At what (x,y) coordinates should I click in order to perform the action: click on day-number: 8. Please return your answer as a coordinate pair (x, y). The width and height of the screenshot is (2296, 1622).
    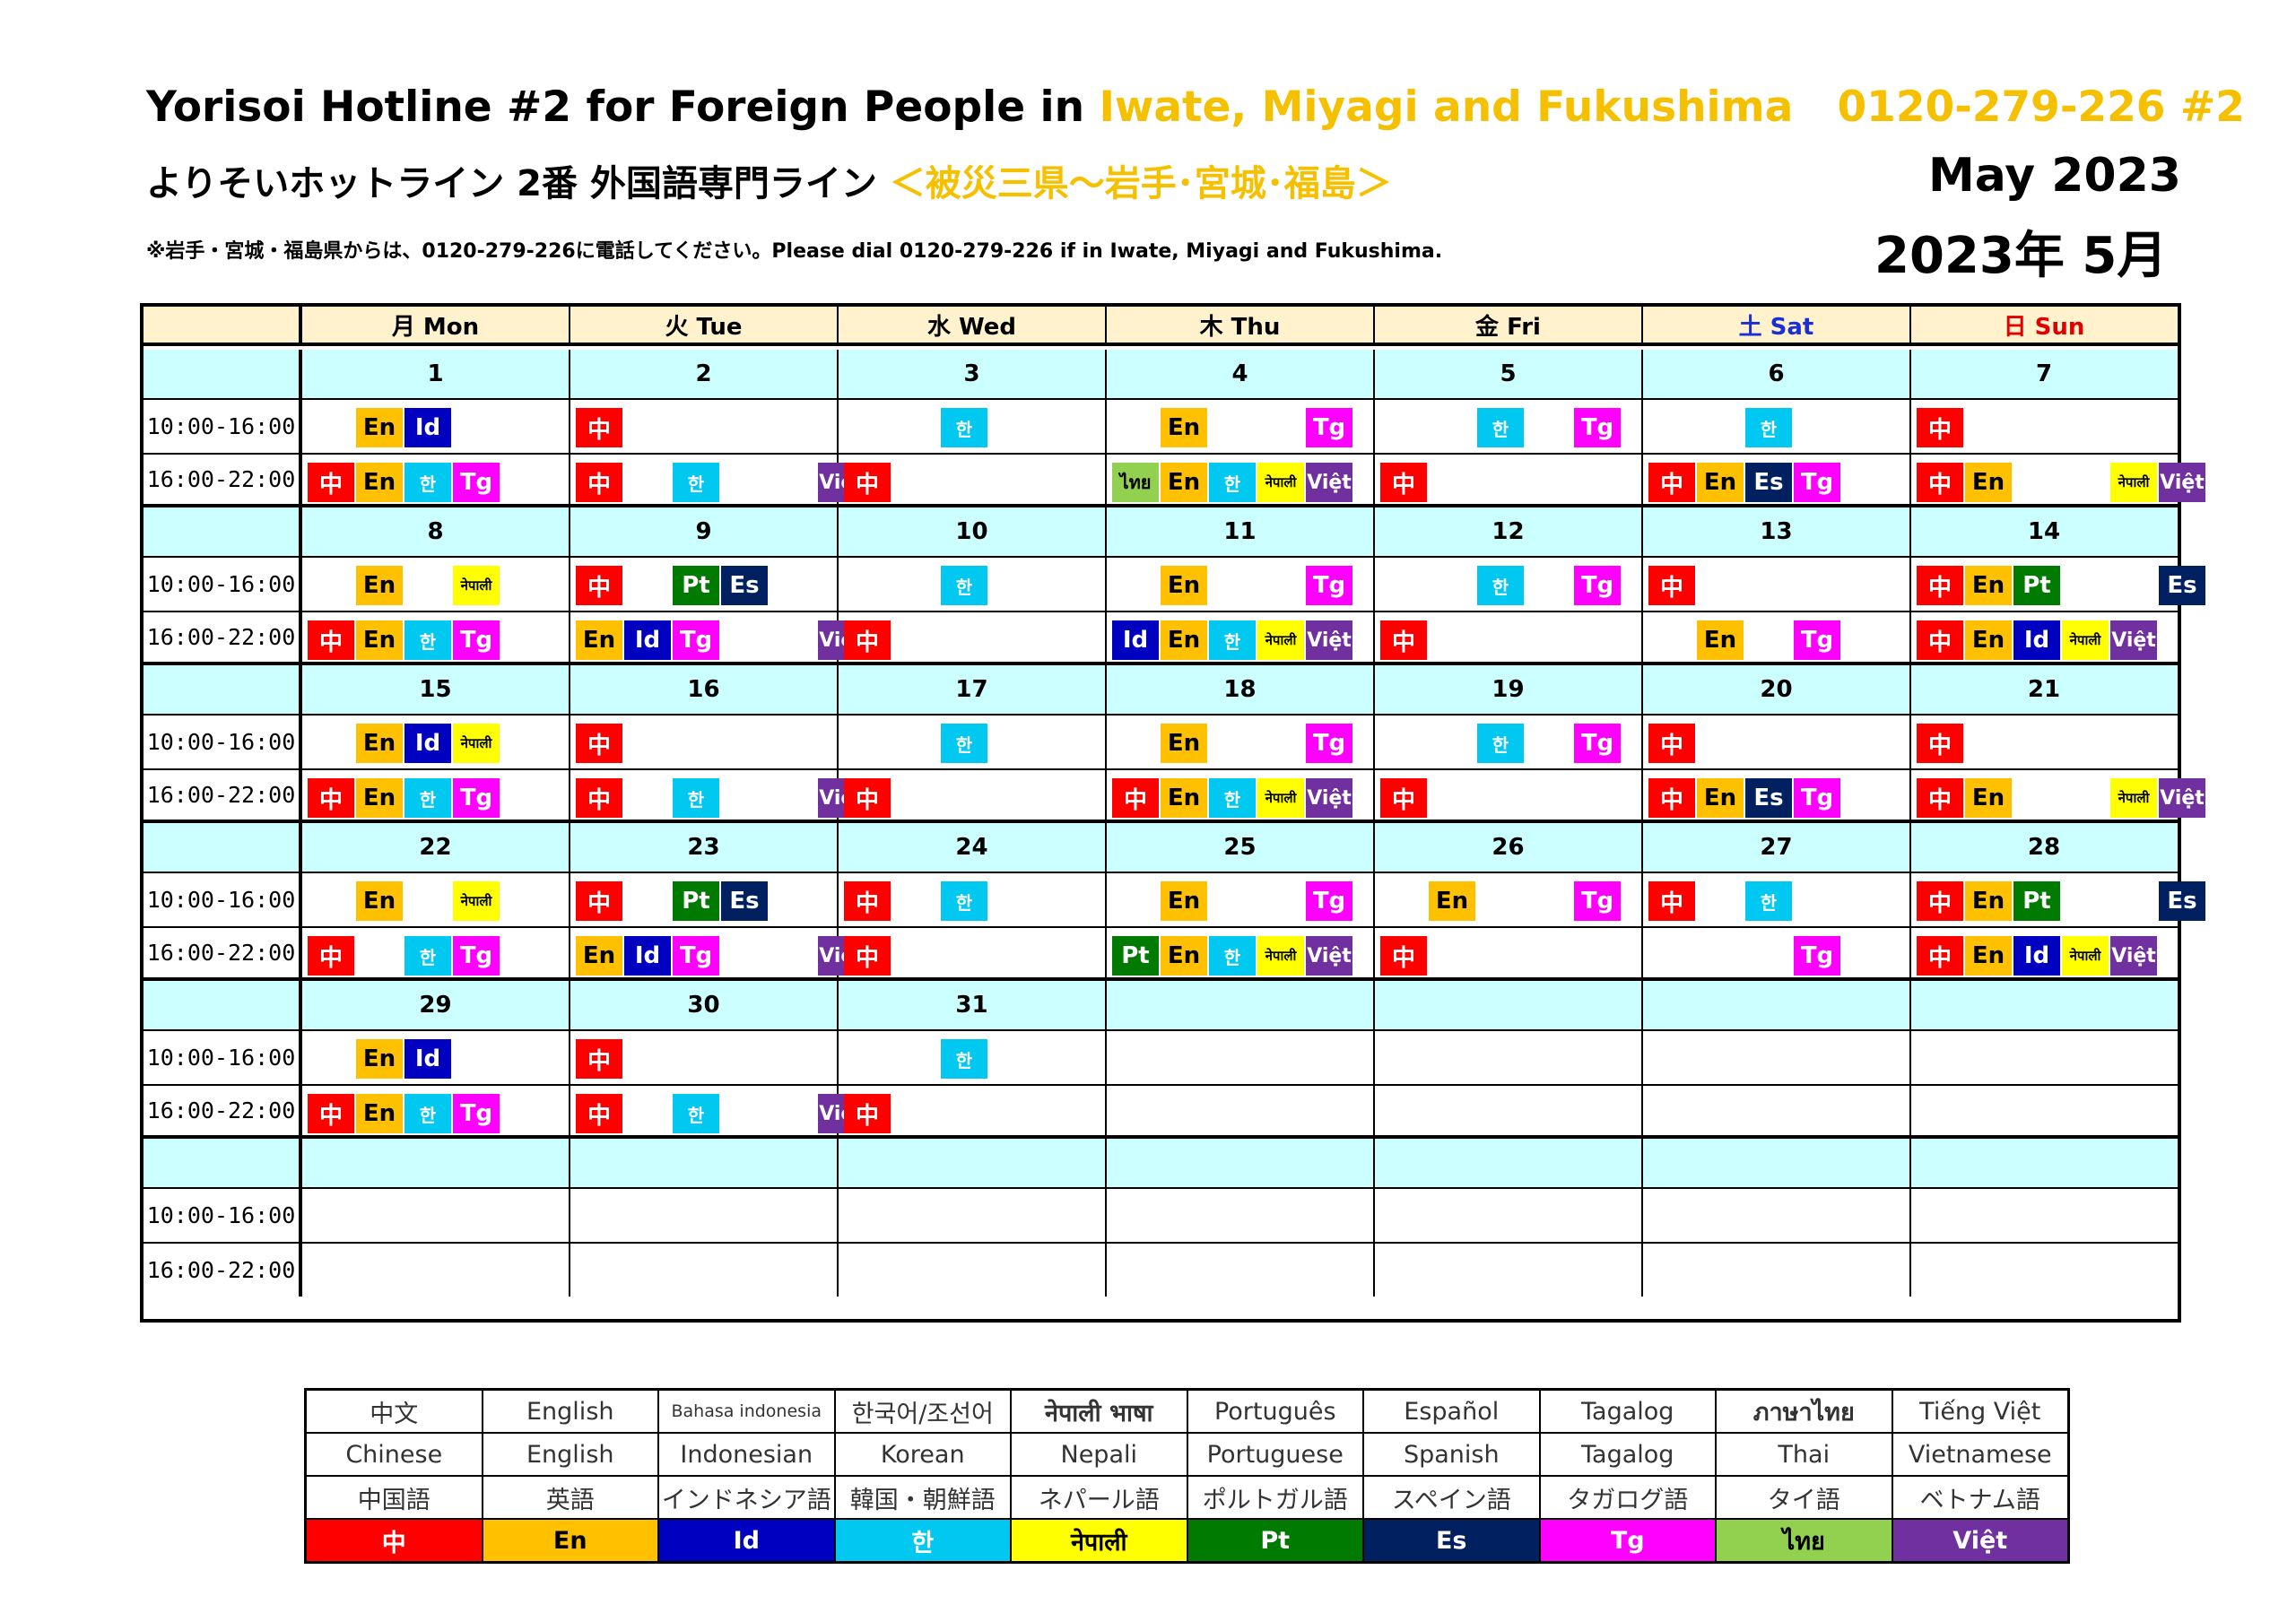
    Looking at the image, I should click on (436, 531).